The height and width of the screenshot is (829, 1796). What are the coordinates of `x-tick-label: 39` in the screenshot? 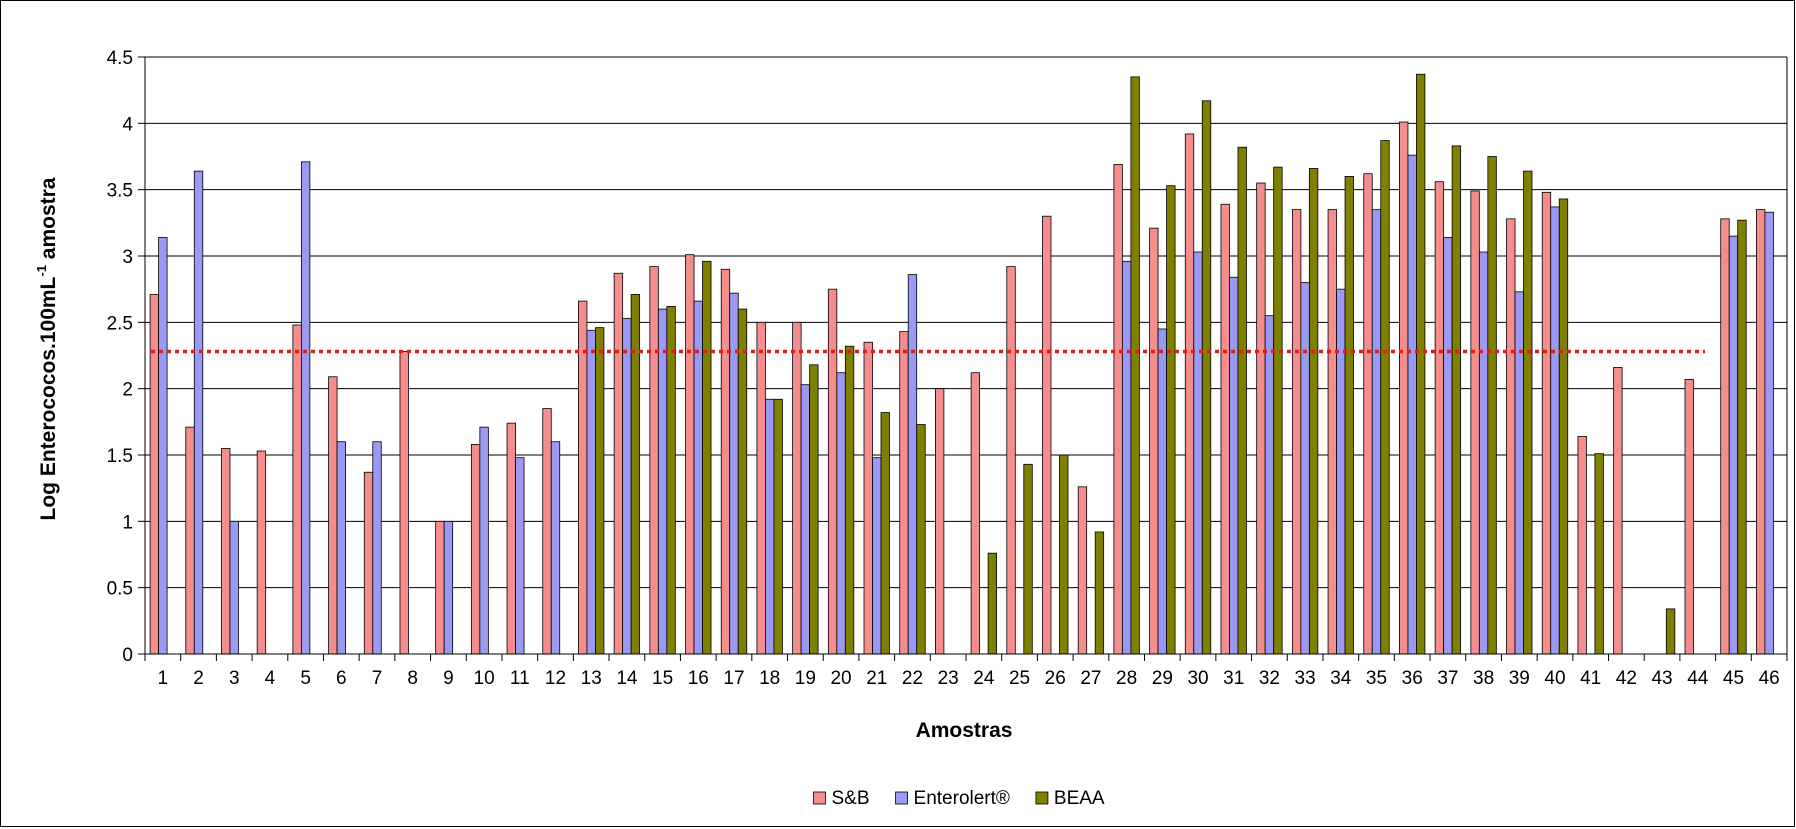 It's located at (1519, 678).